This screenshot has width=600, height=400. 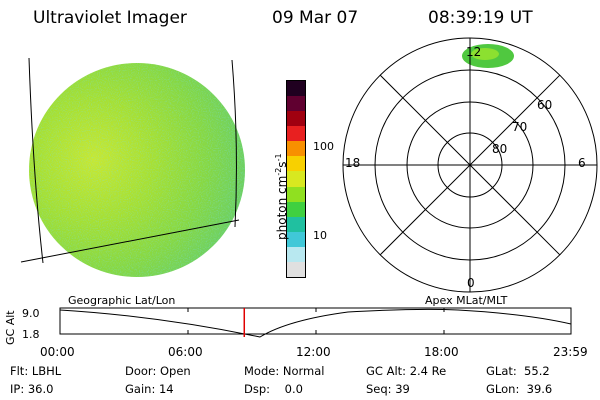 I want to click on timeline-xtick-0600: 06:00, so click(x=185, y=352).